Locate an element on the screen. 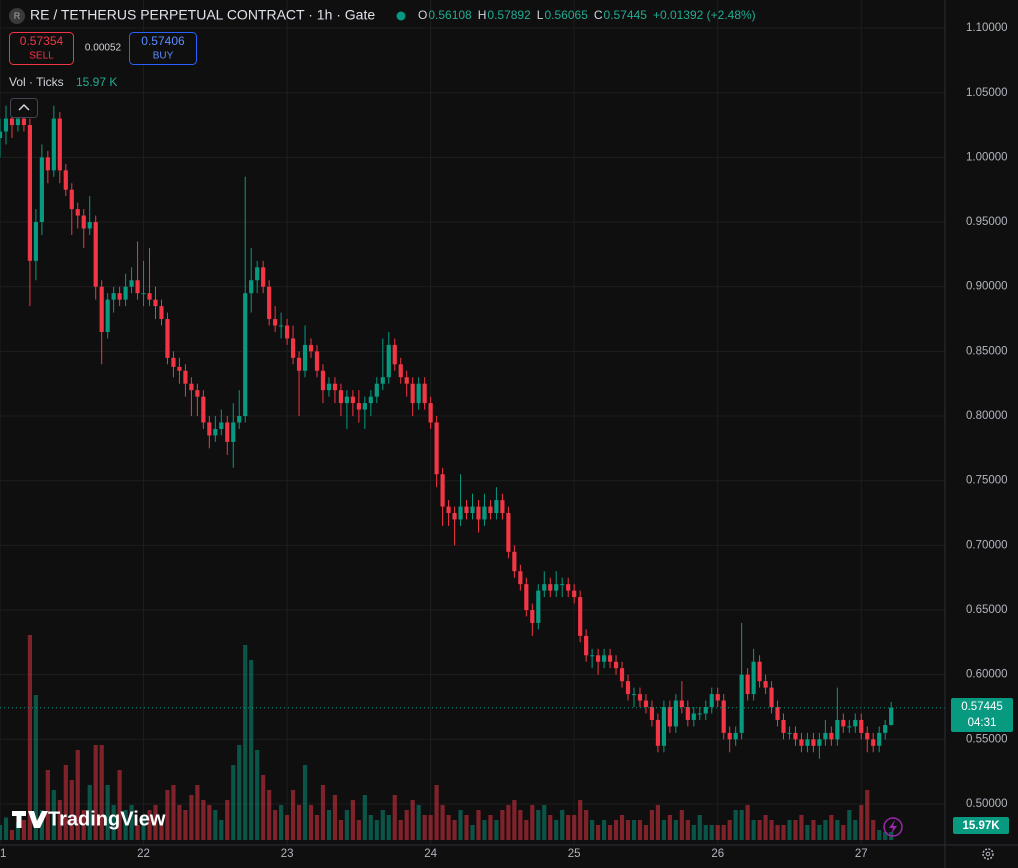  collapse-button is located at coordinates (24, 108).